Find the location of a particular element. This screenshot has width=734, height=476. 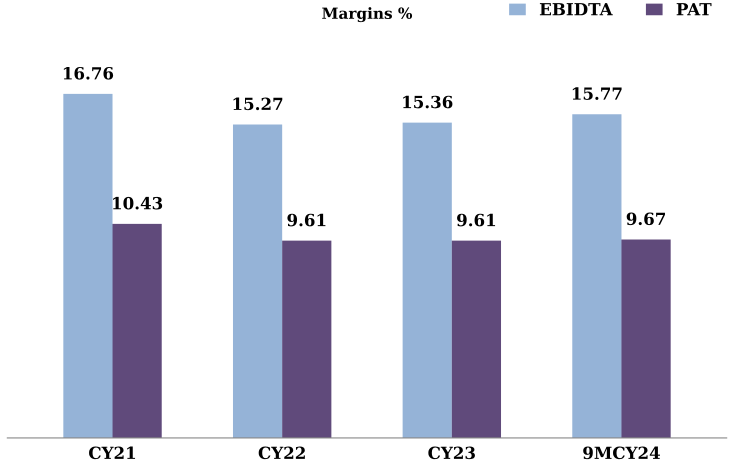

legend-label: PAT is located at coordinates (694, 9).